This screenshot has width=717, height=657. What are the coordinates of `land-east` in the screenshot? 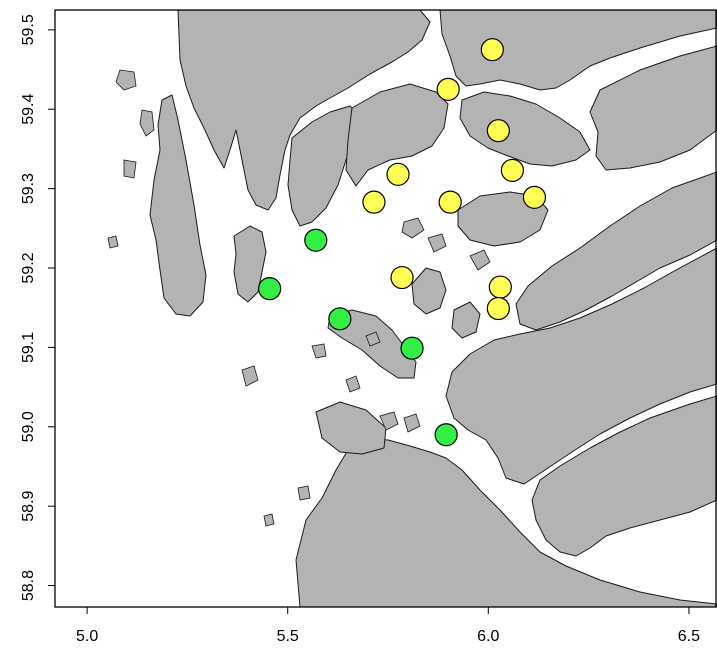 It's located at (616, 251).